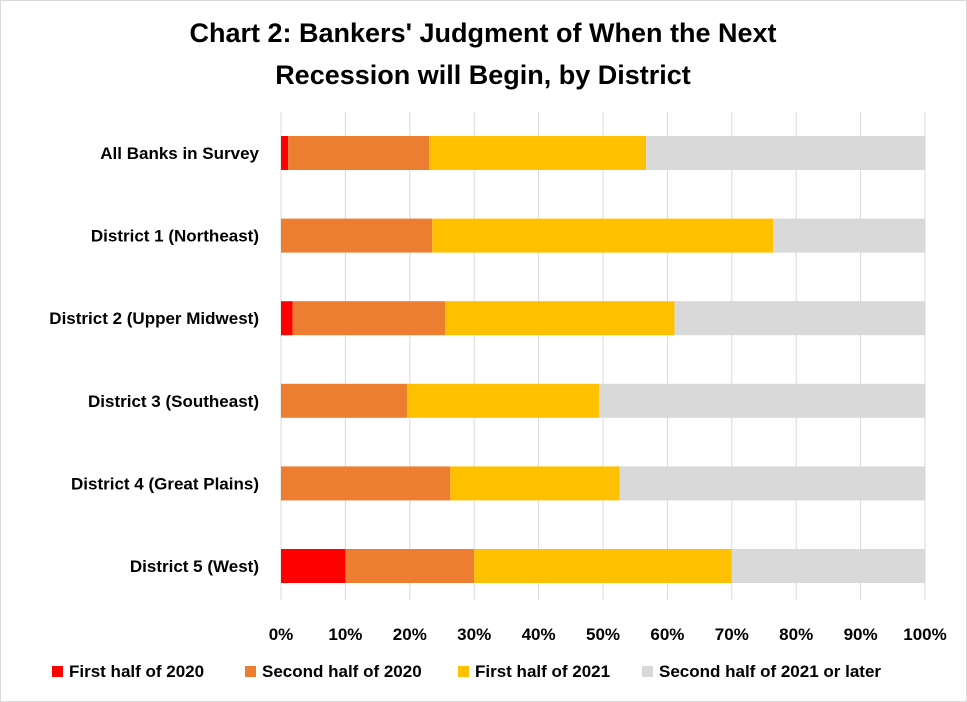  What do you see at coordinates (770, 671) in the screenshot?
I see `legend-label: Second half of 2021 or later` at bounding box center [770, 671].